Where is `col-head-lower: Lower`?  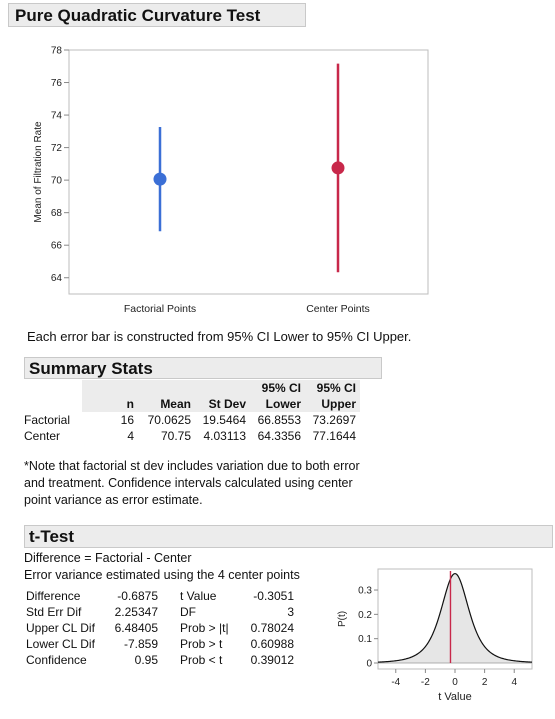 col-head-lower: Lower is located at coordinates (273, 404).